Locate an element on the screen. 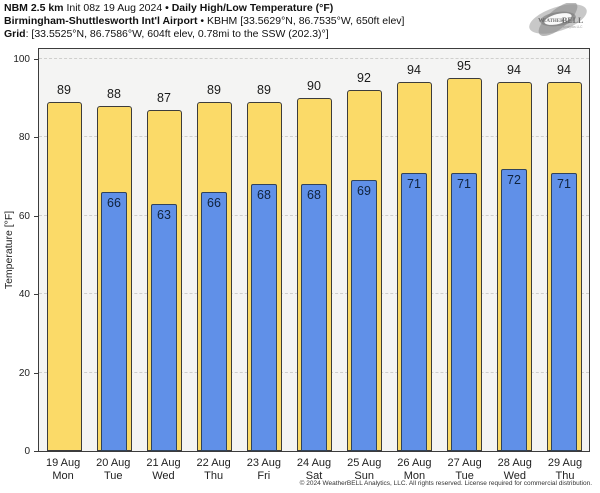 This screenshot has width=600, height=493. x-tick-date: 29 Aug is located at coordinates (565, 463).